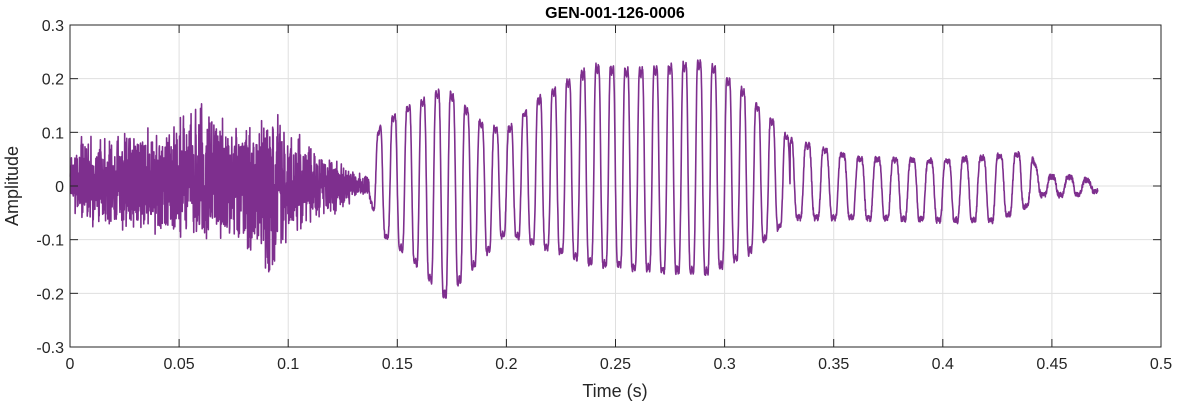 The image size is (1177, 404). Describe the element at coordinates (179, 364) in the screenshot. I see `x-tick-label: 0.05` at that location.